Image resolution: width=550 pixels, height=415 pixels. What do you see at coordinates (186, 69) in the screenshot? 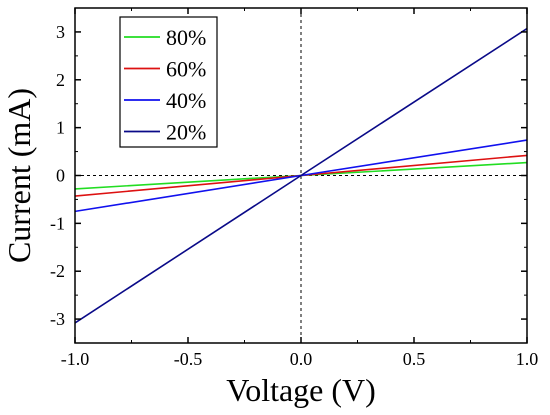
I see `legend-label: 60%` at bounding box center [186, 69].